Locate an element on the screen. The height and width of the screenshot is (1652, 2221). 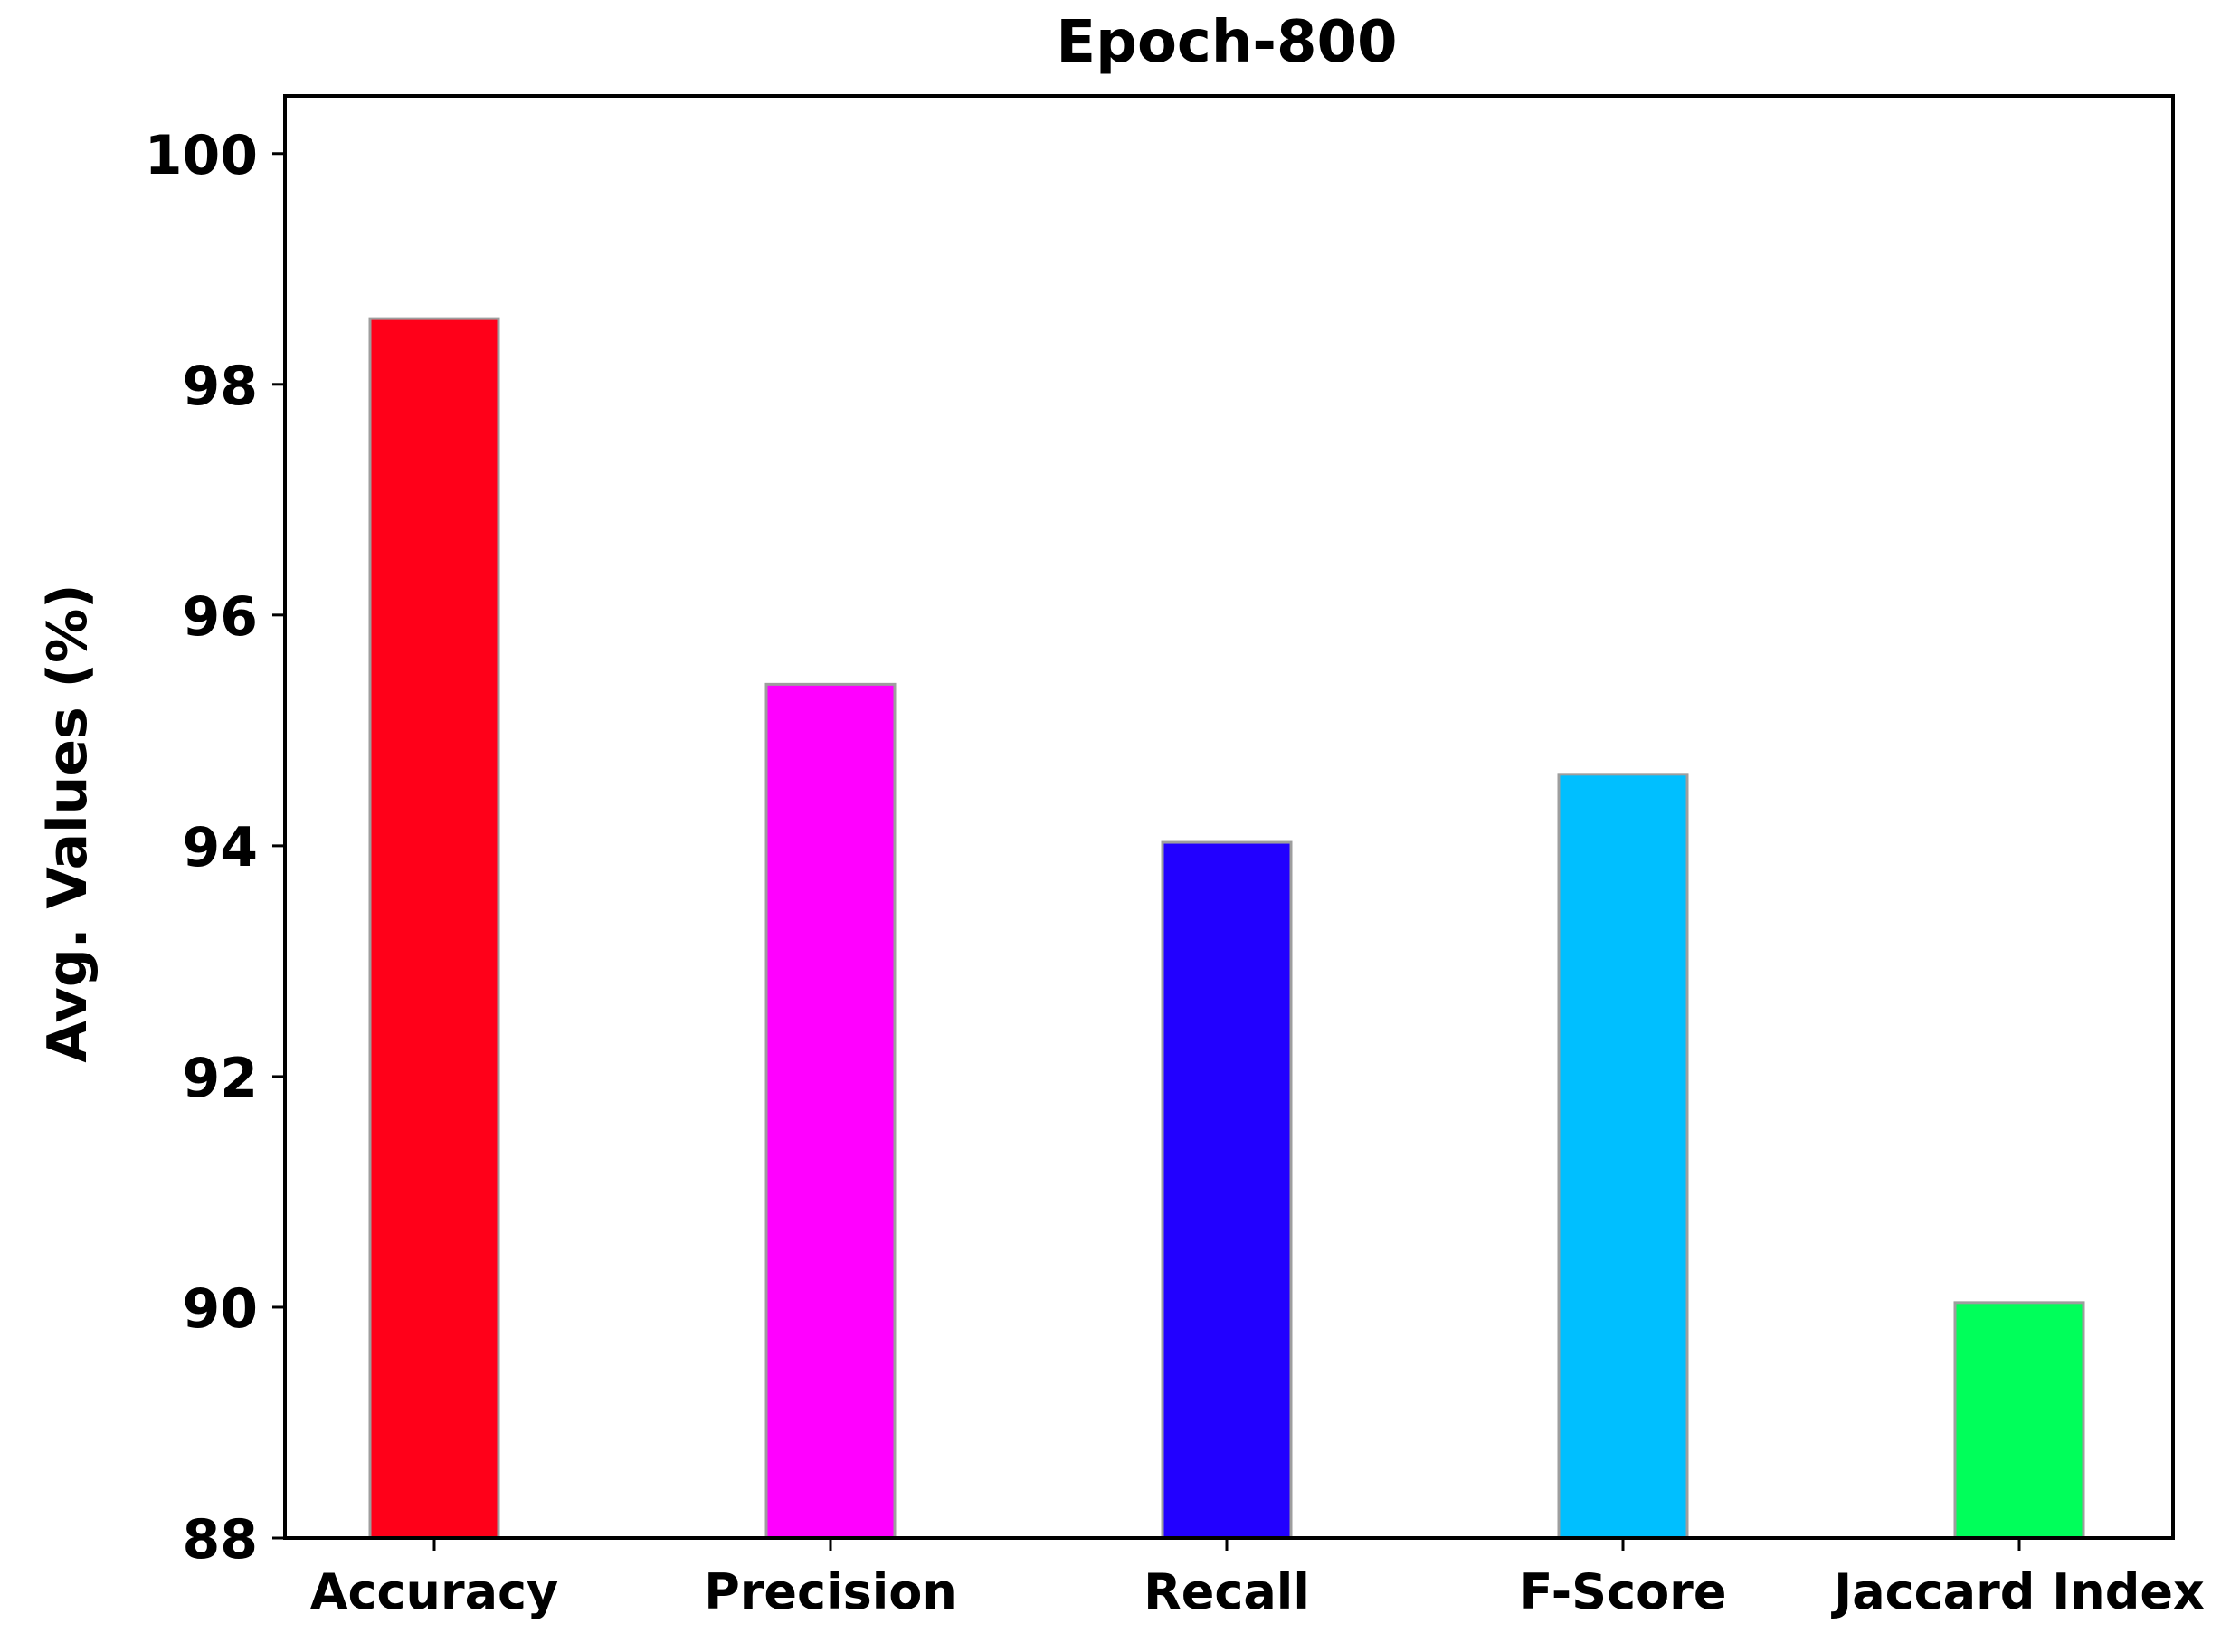
y-tick-label: 98 is located at coordinates (221, 386).